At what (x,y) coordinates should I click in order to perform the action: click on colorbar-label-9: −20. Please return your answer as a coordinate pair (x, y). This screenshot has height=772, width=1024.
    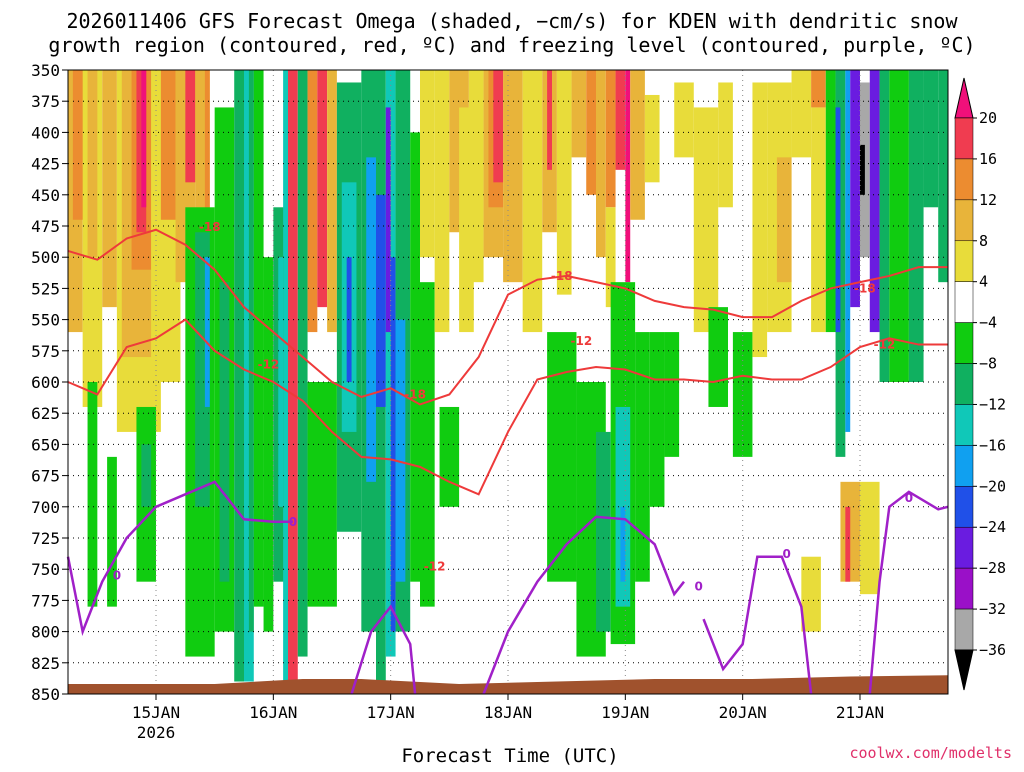
    Looking at the image, I should click on (992, 486).